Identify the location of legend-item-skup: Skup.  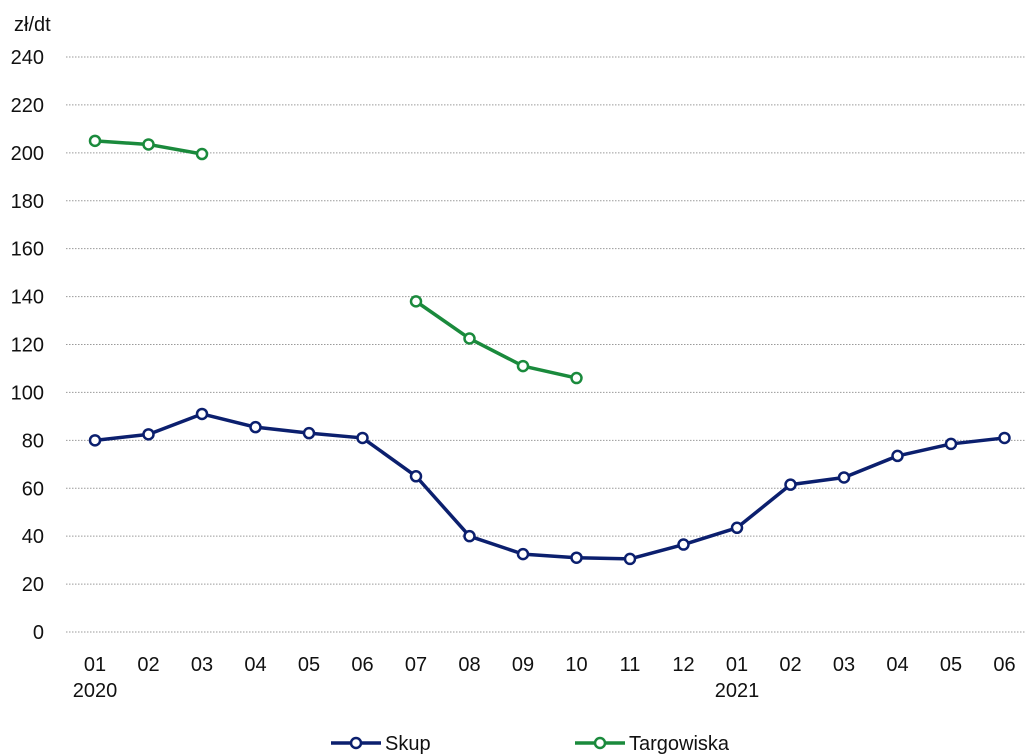
(381, 744).